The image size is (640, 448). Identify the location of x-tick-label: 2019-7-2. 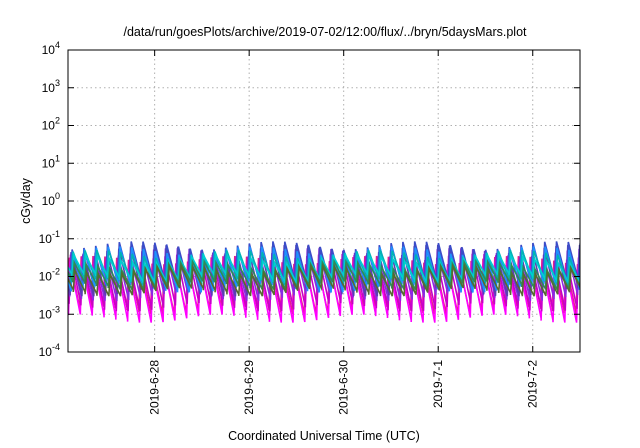
(533, 384).